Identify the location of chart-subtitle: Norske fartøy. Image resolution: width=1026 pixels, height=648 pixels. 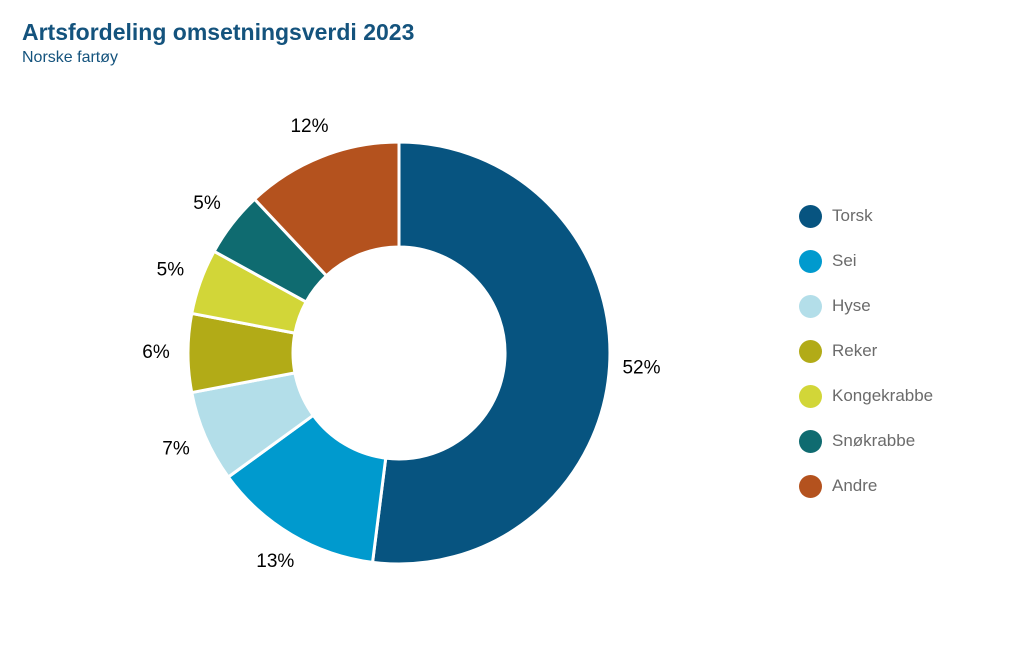
(70, 57).